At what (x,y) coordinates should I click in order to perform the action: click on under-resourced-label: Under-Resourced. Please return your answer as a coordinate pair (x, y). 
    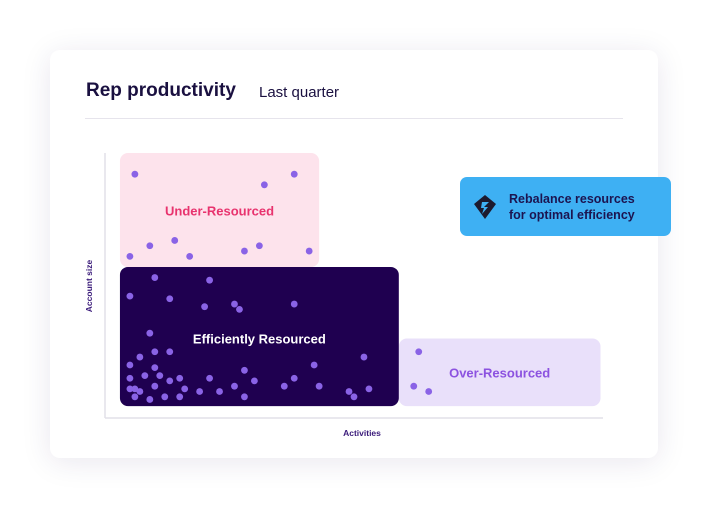
    Looking at the image, I should click on (219, 211).